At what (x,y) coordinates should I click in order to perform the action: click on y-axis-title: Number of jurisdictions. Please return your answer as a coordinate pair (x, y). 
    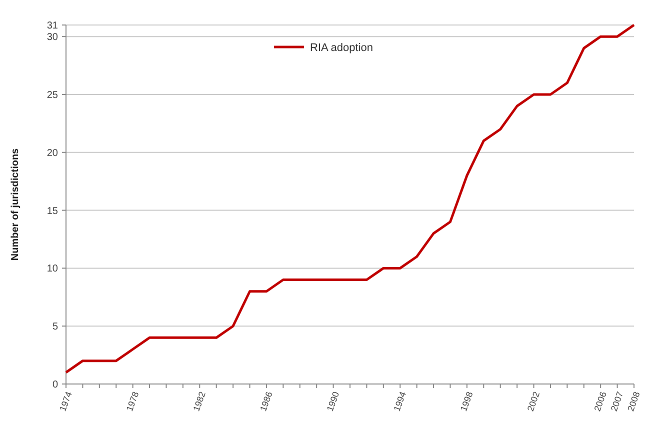
    Looking at the image, I should click on (15, 204).